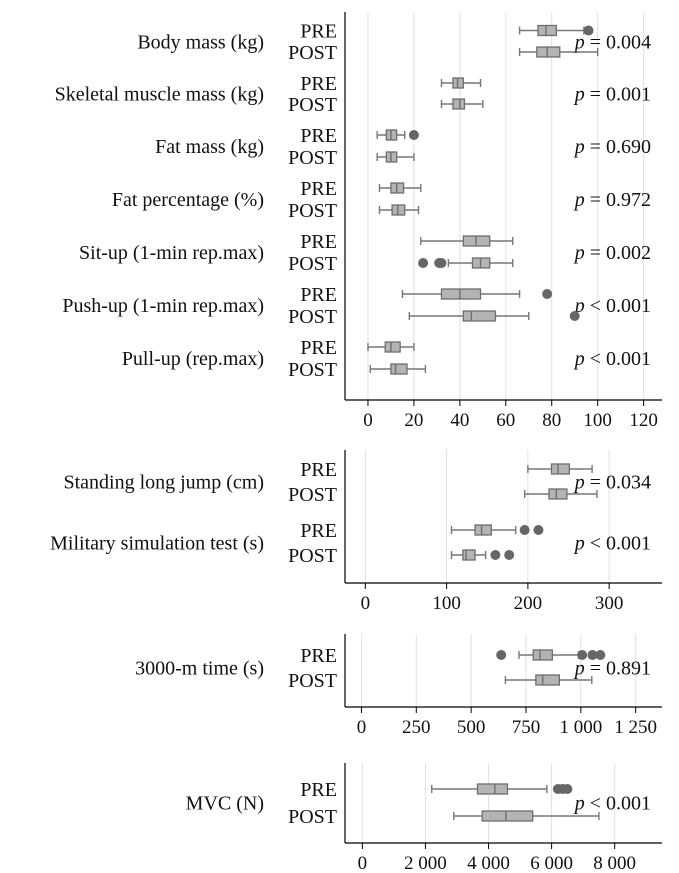 Image resolution: width=679 pixels, height=873 pixels. What do you see at coordinates (612, 95) in the screenshot?
I see `p-value-label: p = 0.001` at bounding box center [612, 95].